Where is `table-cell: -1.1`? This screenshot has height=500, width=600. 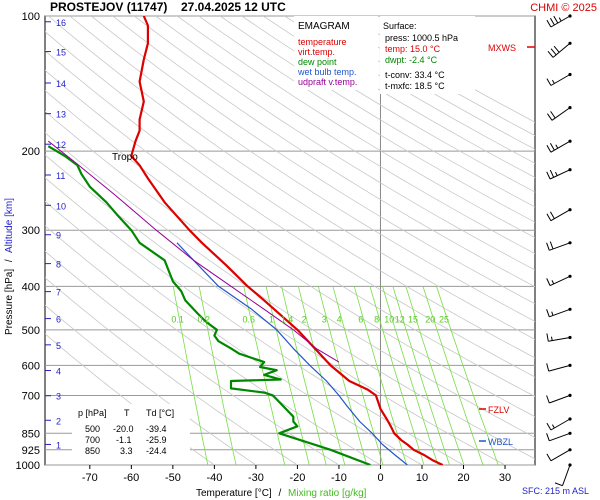 table-cell: -1.1 is located at coordinates (124, 440).